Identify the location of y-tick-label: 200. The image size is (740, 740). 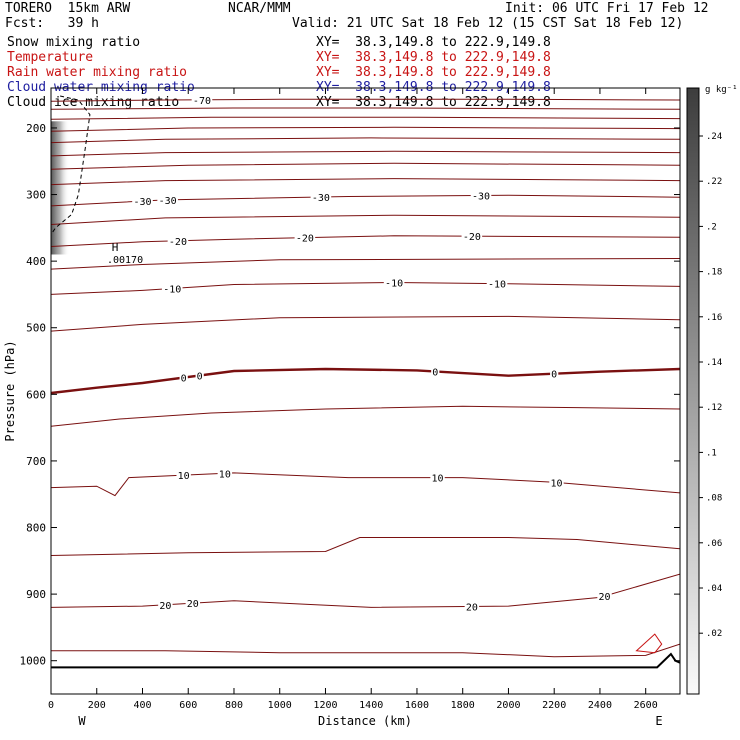
(36, 128).